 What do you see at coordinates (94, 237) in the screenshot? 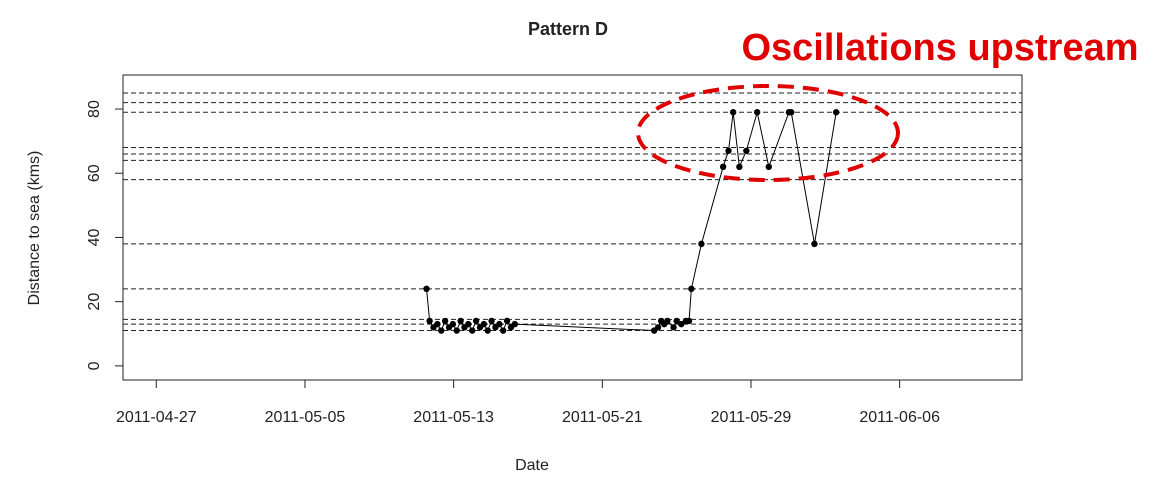
I see `y-tick-label: 40` at bounding box center [94, 237].